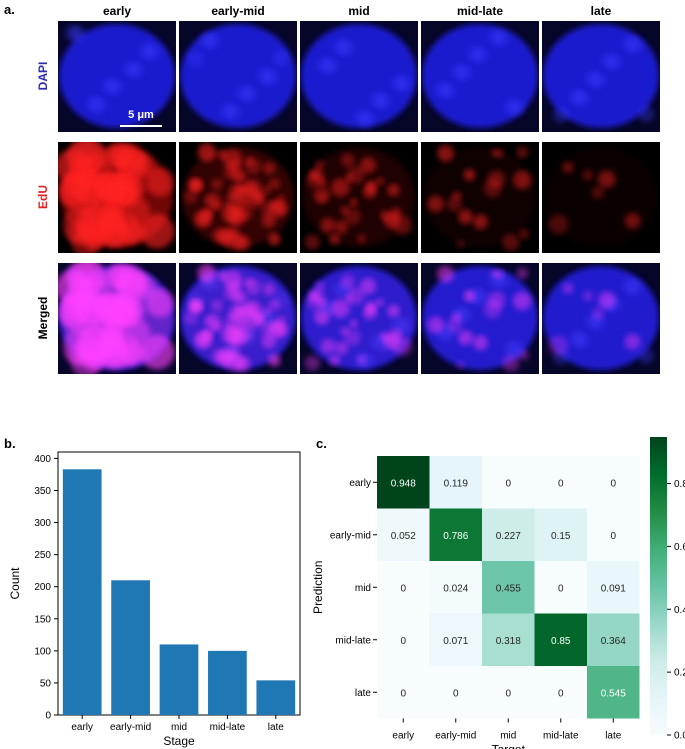 Image resolution: width=685 pixels, height=749 pixels. I want to click on y-tick-label: 250, so click(42, 555).